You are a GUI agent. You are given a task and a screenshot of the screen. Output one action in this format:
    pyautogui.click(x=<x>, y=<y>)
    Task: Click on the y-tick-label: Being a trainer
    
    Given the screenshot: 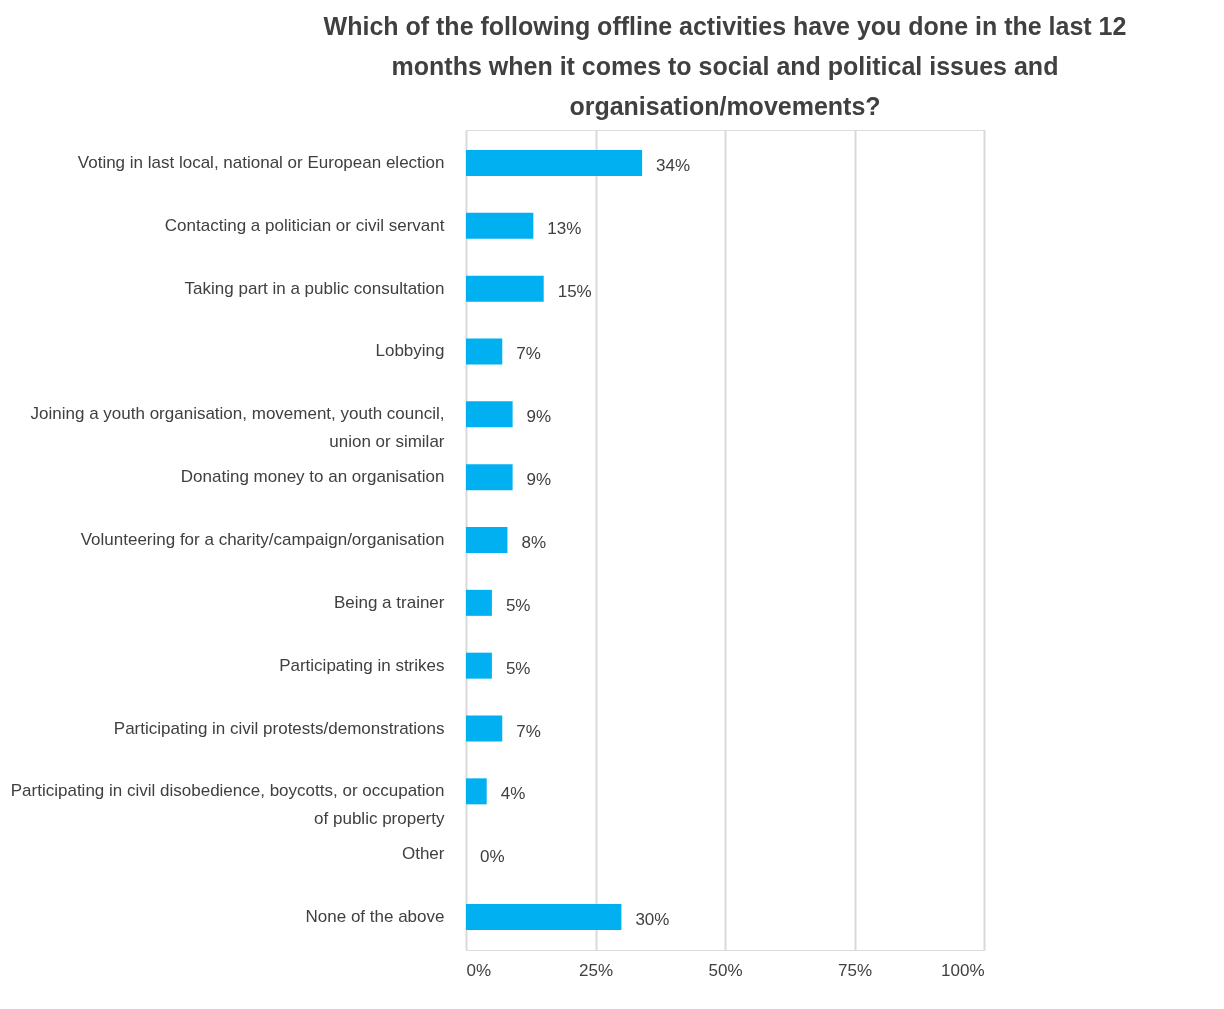 What is the action you would take?
    pyautogui.click(x=389, y=602)
    